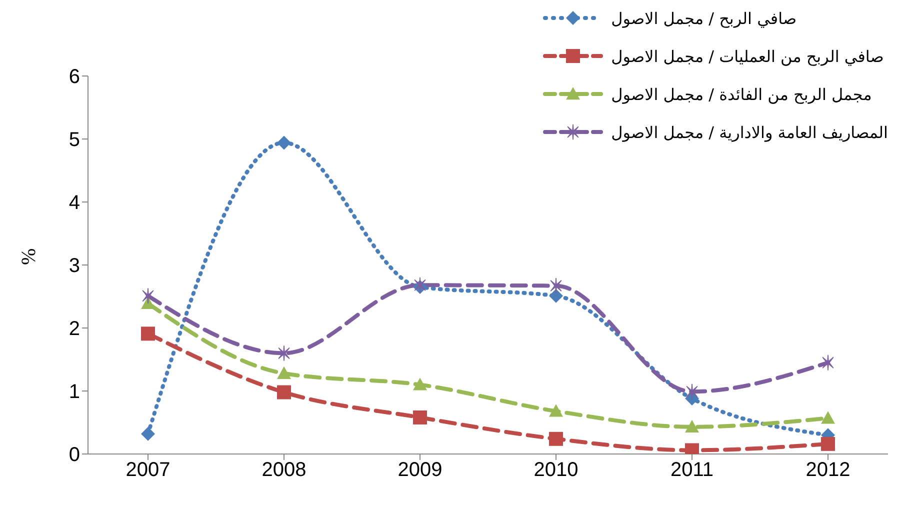 This screenshot has height=508, width=916. Describe the element at coordinates (74, 203) in the screenshot. I see `y-tick-label: 4` at that location.